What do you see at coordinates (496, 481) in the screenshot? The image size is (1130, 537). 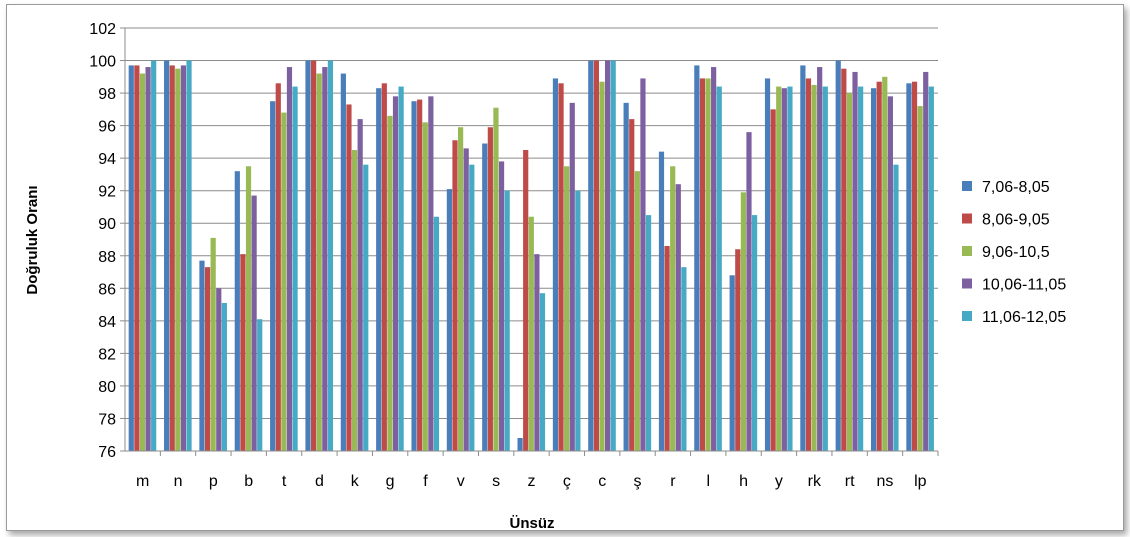 I see `x-tick-label: s` at bounding box center [496, 481].